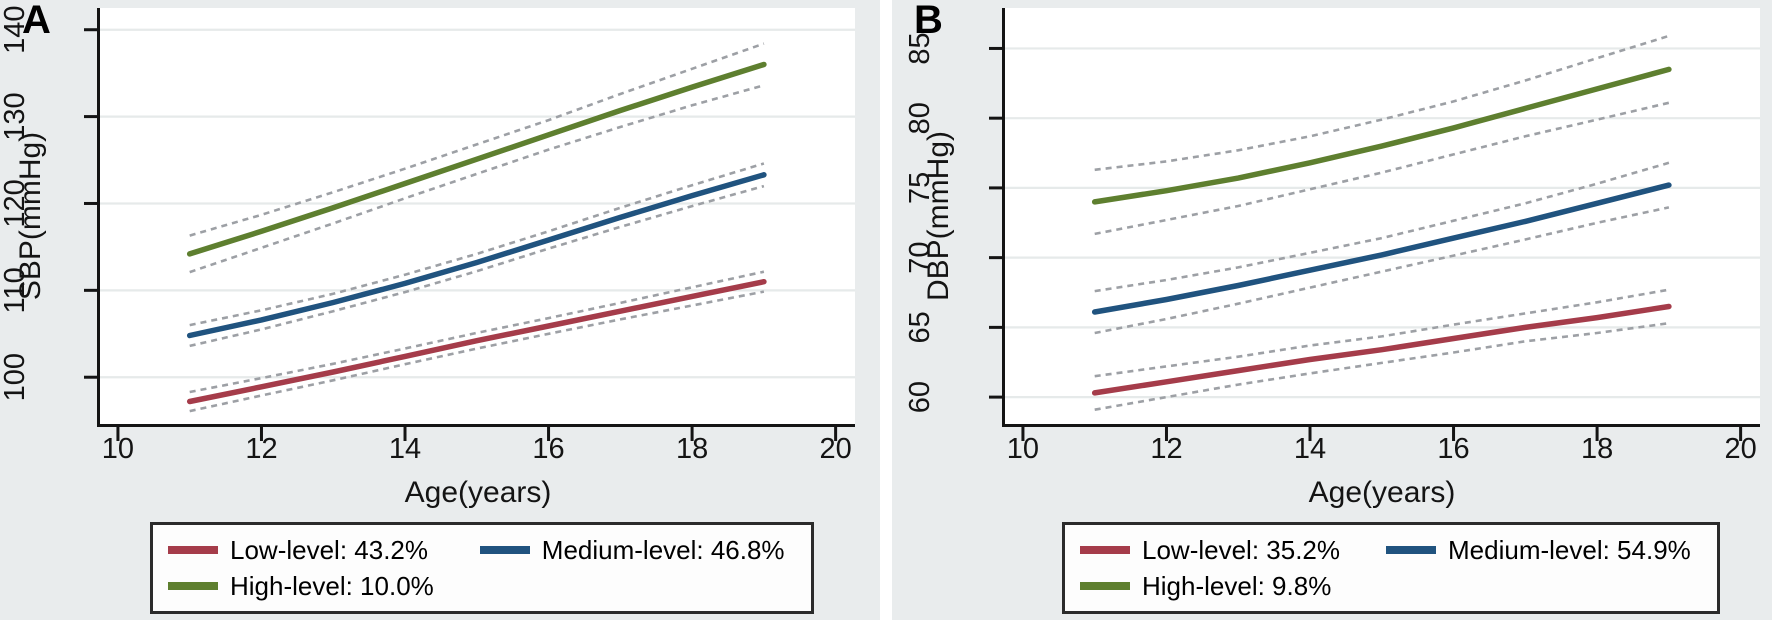  I want to click on y-tick-label: 120, so click(15, 203).